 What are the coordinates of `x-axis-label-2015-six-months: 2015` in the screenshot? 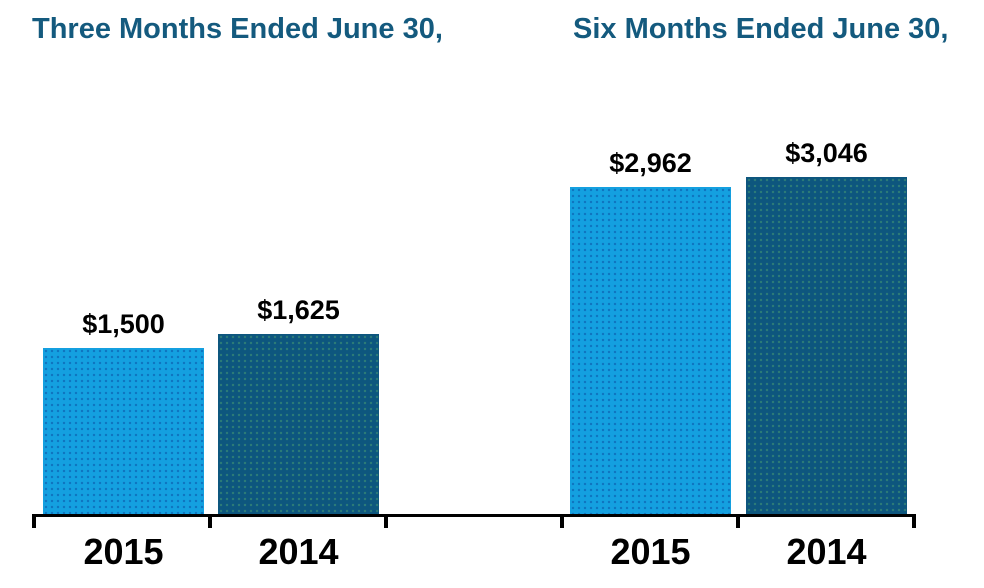 It's located at (650, 551).